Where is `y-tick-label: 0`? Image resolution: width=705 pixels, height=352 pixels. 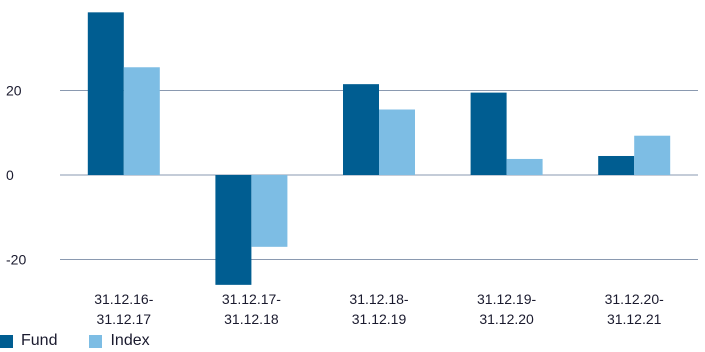 y-tick-label: 0 is located at coordinates (10, 175).